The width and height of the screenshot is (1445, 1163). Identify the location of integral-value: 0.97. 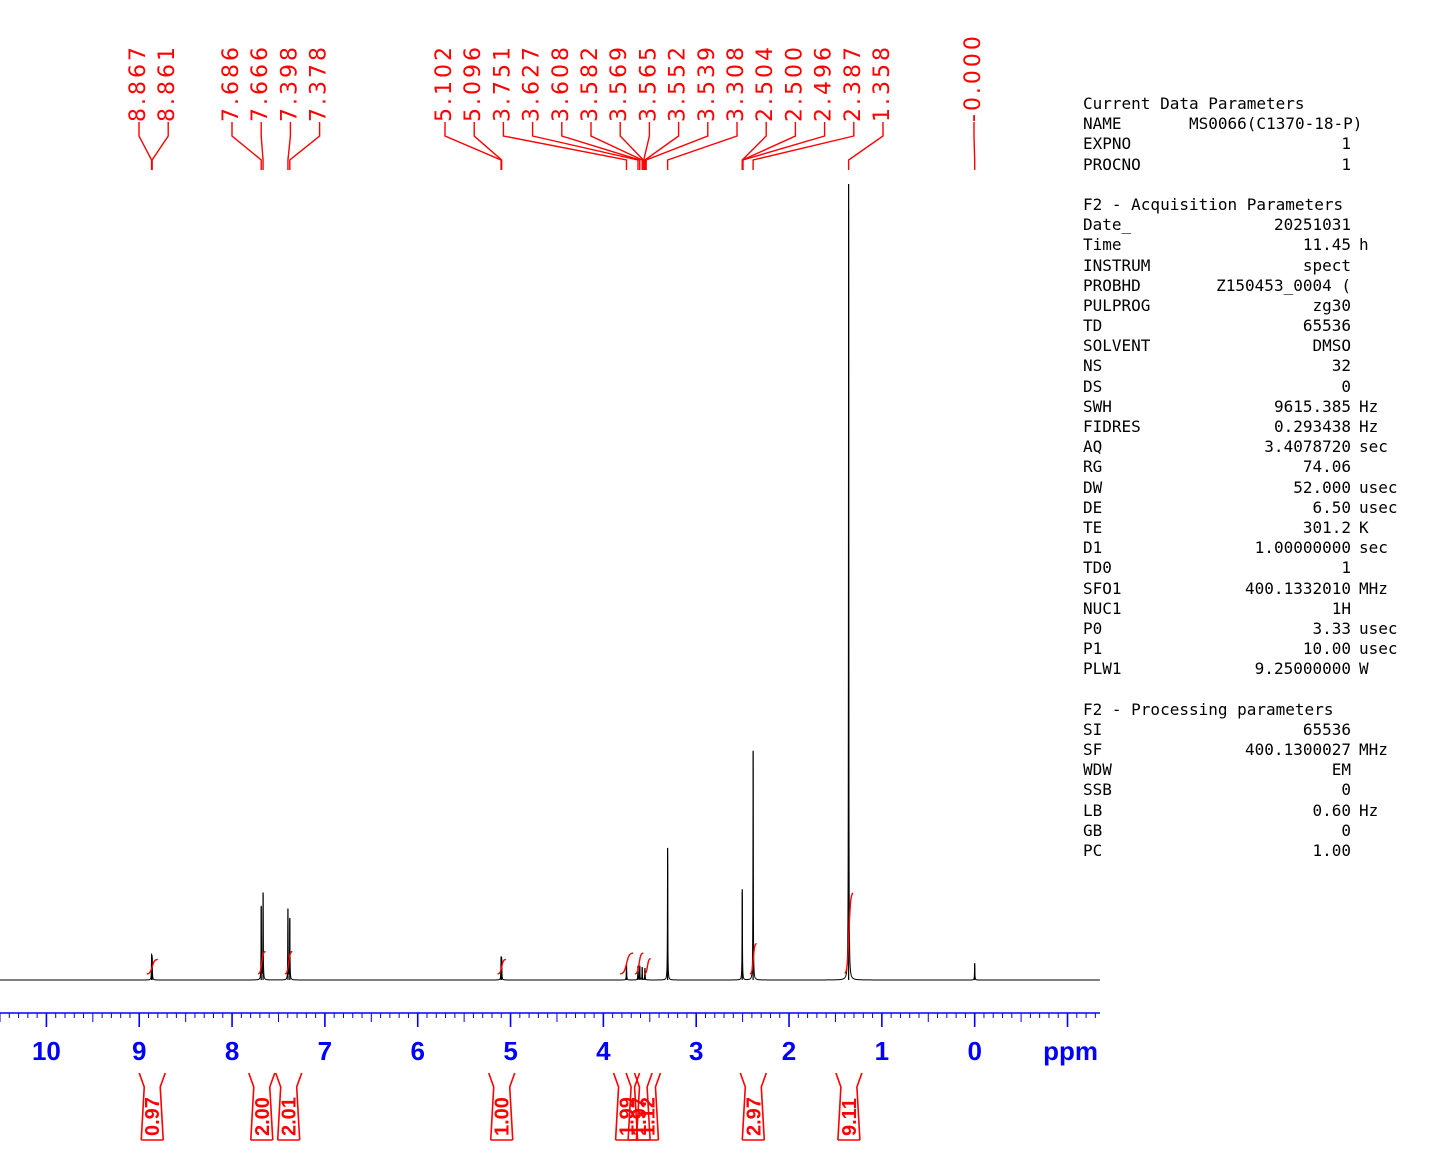
(153, 1116).